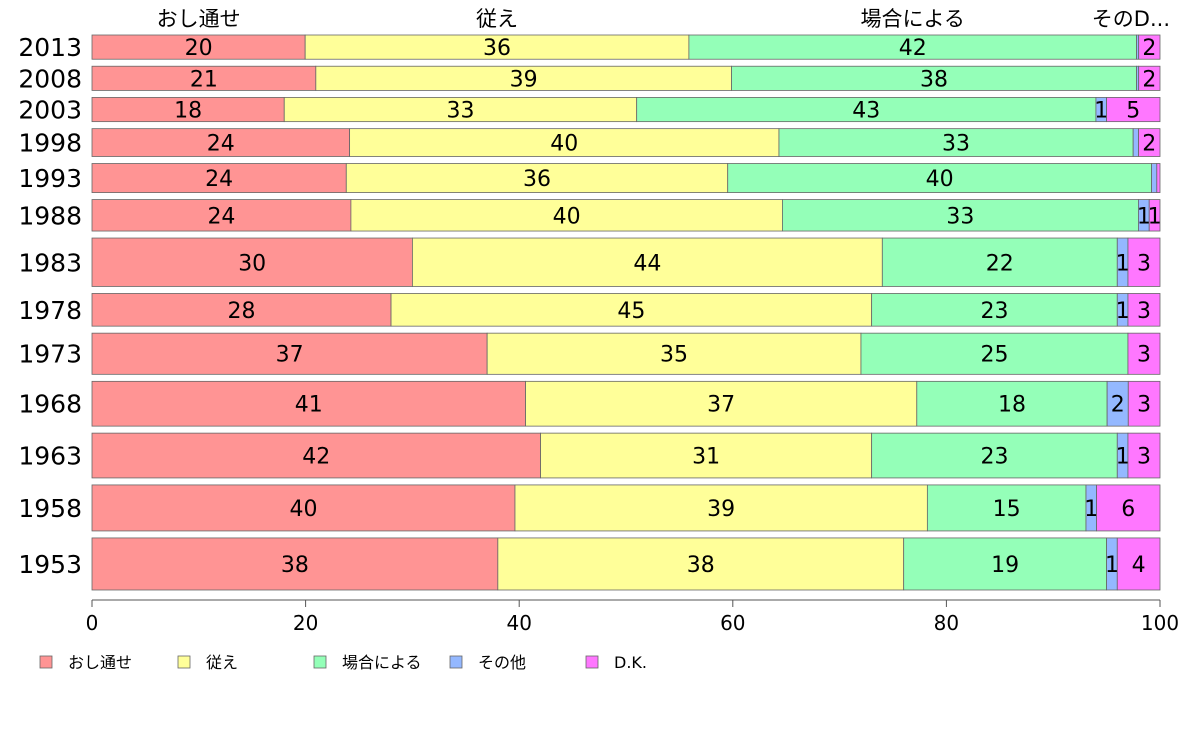 The image size is (1188, 736). Describe the element at coordinates (92, 623) in the screenshot. I see `x-tick-label: 0` at that location.